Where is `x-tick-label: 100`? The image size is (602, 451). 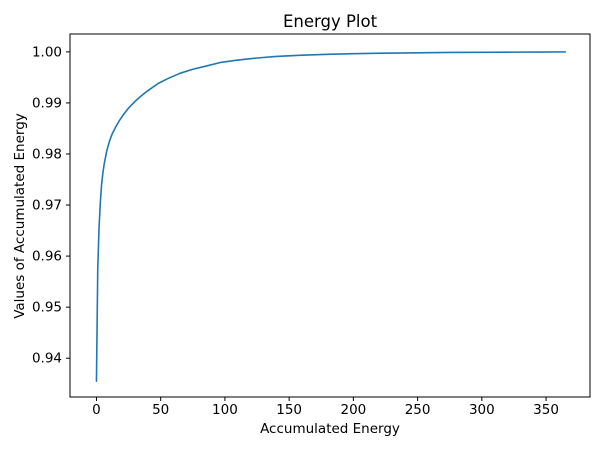 x-tick-label: 100 is located at coordinates (225, 410).